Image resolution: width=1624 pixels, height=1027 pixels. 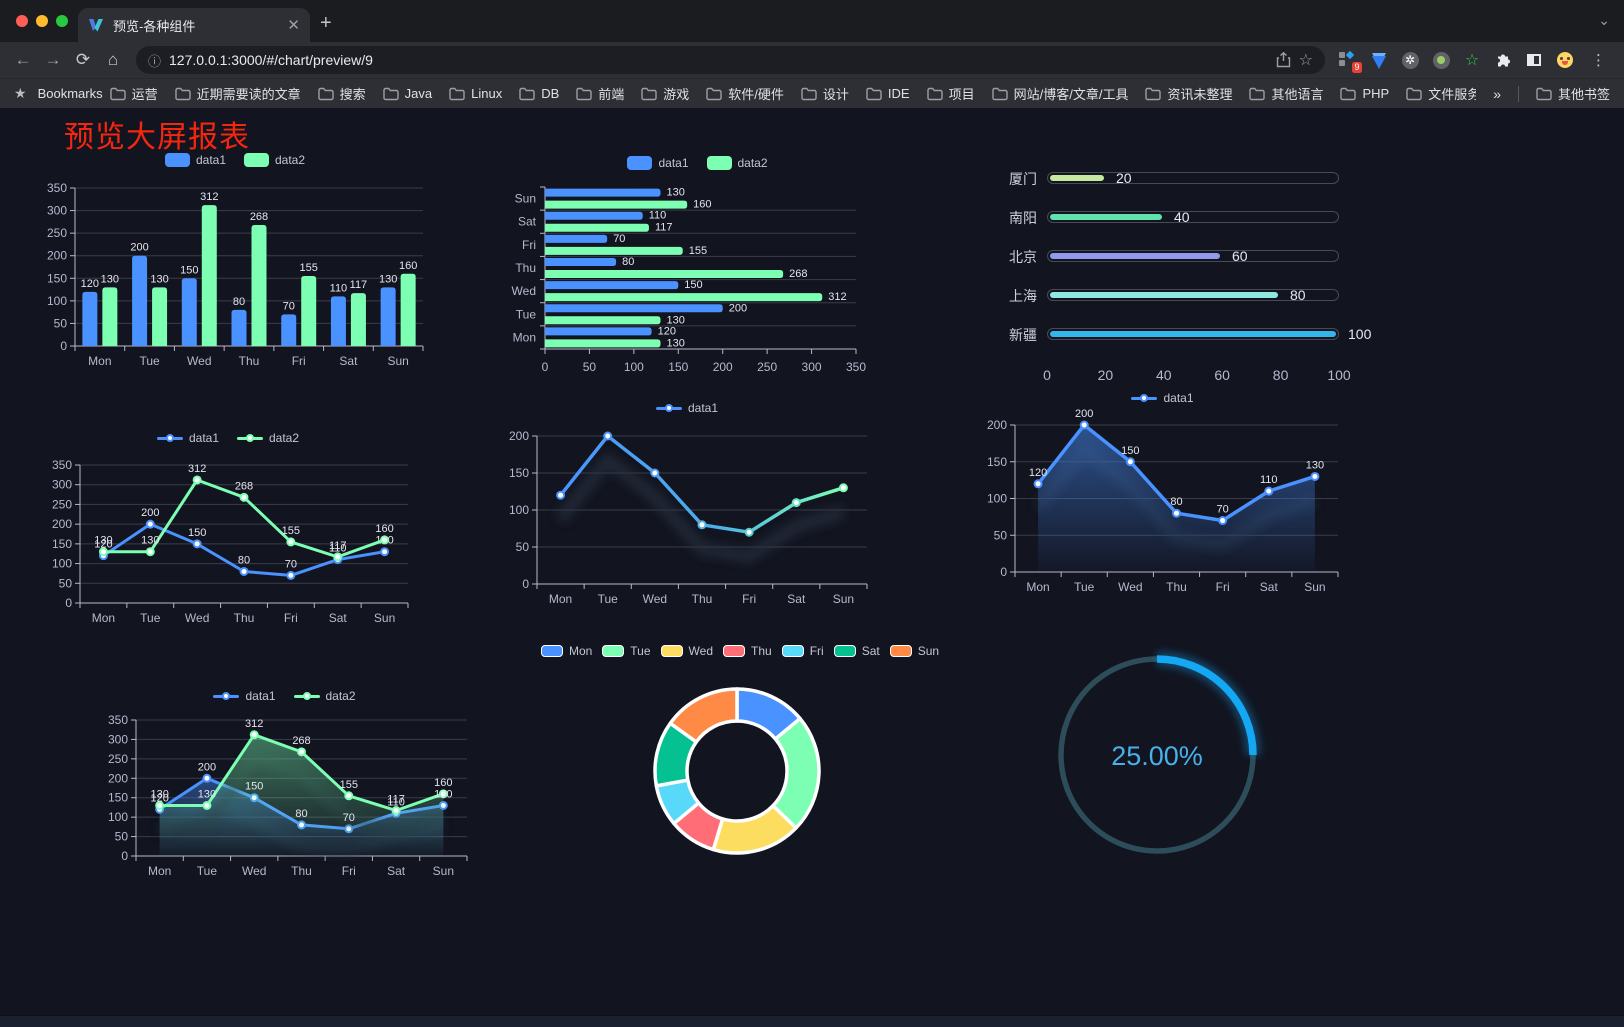 What do you see at coordinates (550, 93) in the screenshot?
I see `bookmark-label: DB` at bounding box center [550, 93].